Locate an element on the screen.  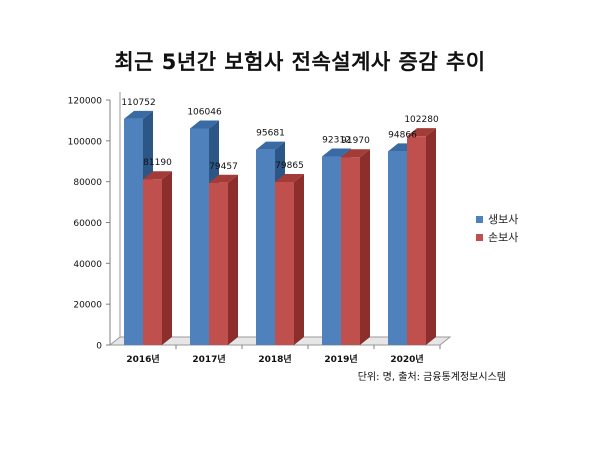
data-label: 79457 is located at coordinates (223, 167).